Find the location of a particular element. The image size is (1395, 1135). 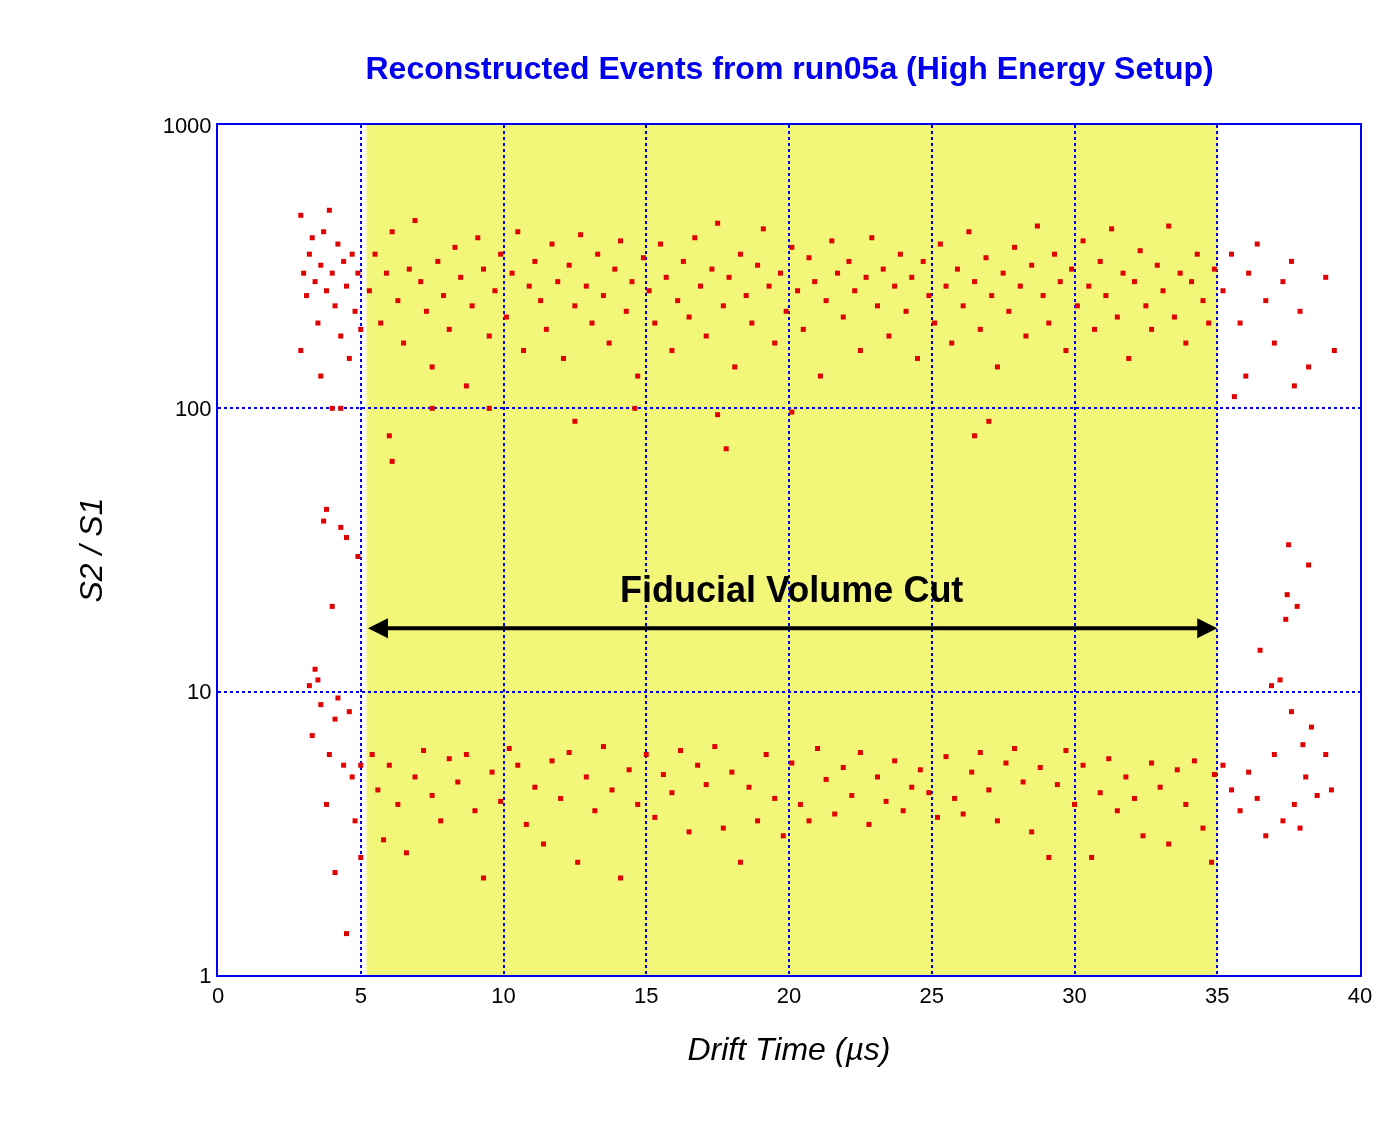

y-tick-label: 1 is located at coordinates (205, 975).